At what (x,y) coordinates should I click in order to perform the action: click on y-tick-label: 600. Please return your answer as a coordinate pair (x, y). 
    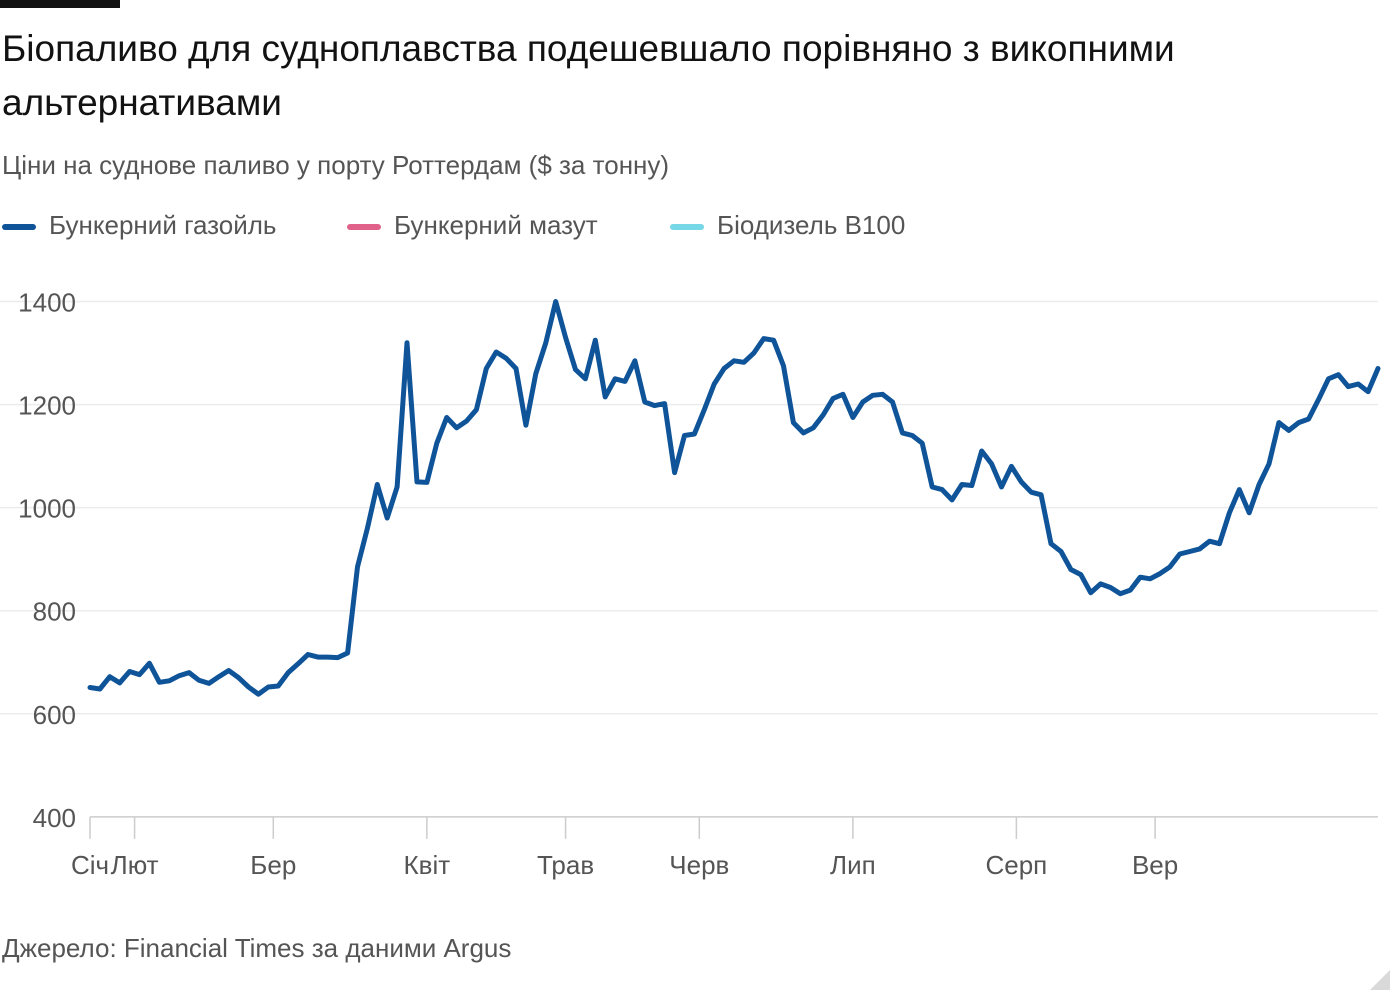
    Looking at the image, I should click on (54, 715).